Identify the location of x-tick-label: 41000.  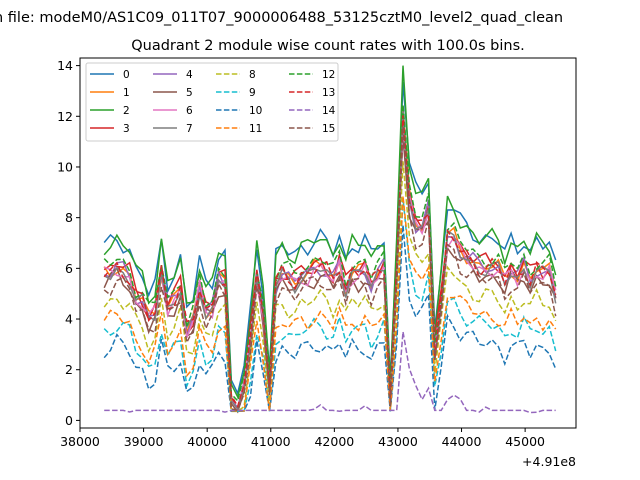
(271, 441).